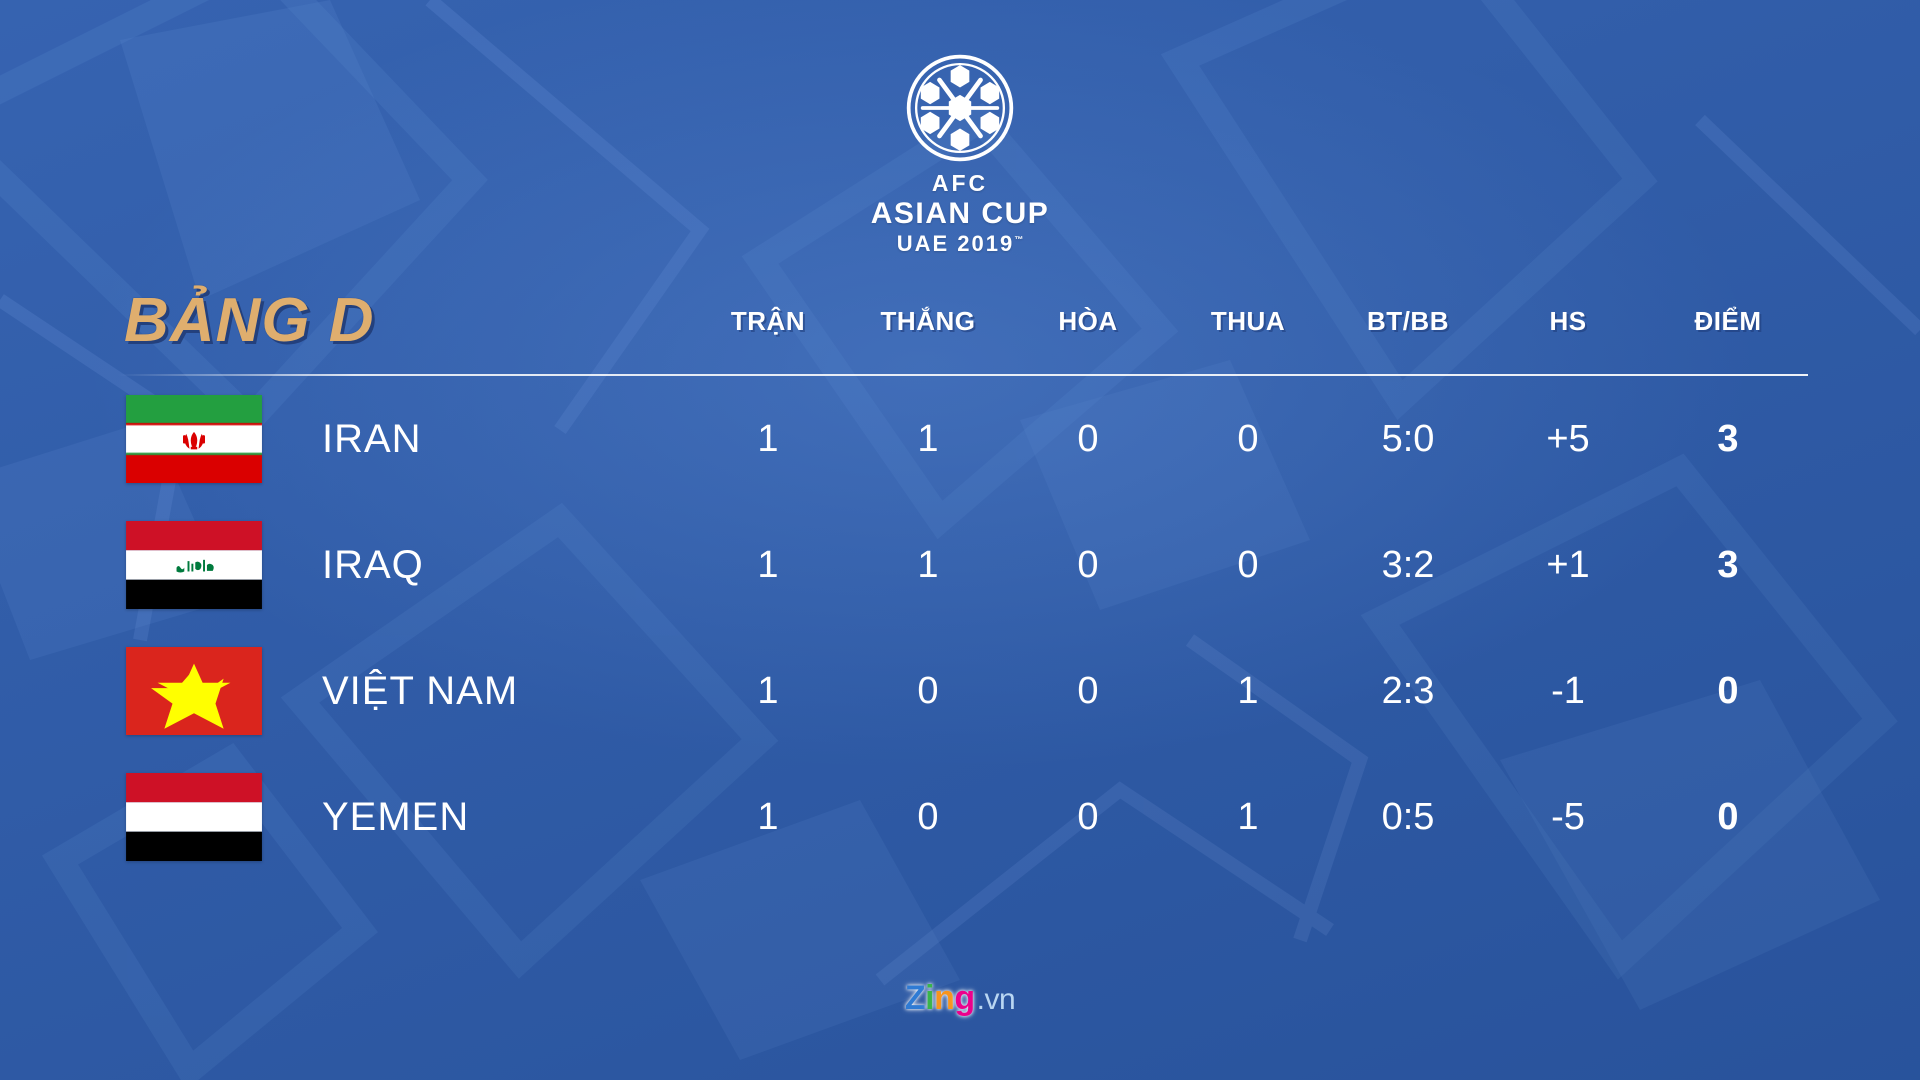  What do you see at coordinates (1408, 438) in the screenshot?
I see `stat-goals: 5:0` at bounding box center [1408, 438].